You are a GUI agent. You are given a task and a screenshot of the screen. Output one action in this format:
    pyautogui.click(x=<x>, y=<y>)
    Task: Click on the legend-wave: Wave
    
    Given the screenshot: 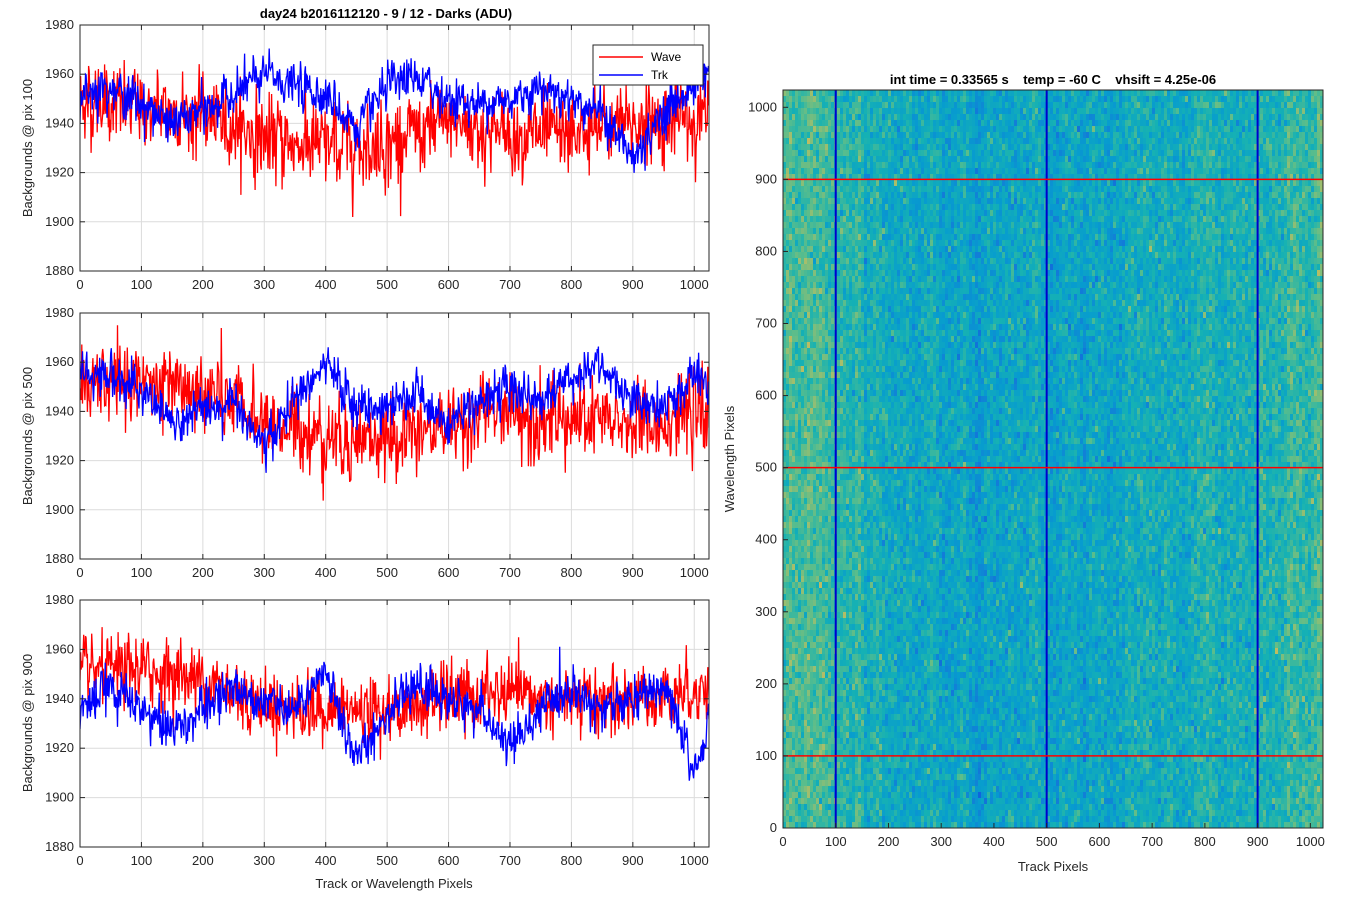 What is the action you would take?
    pyautogui.click(x=666, y=57)
    